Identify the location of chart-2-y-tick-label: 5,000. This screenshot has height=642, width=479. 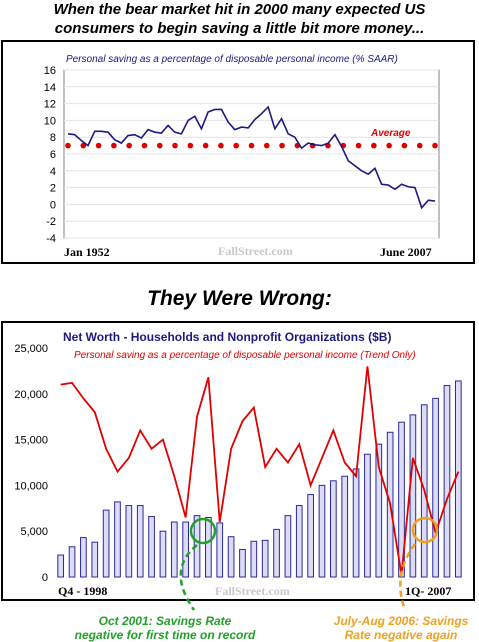
(34, 532).